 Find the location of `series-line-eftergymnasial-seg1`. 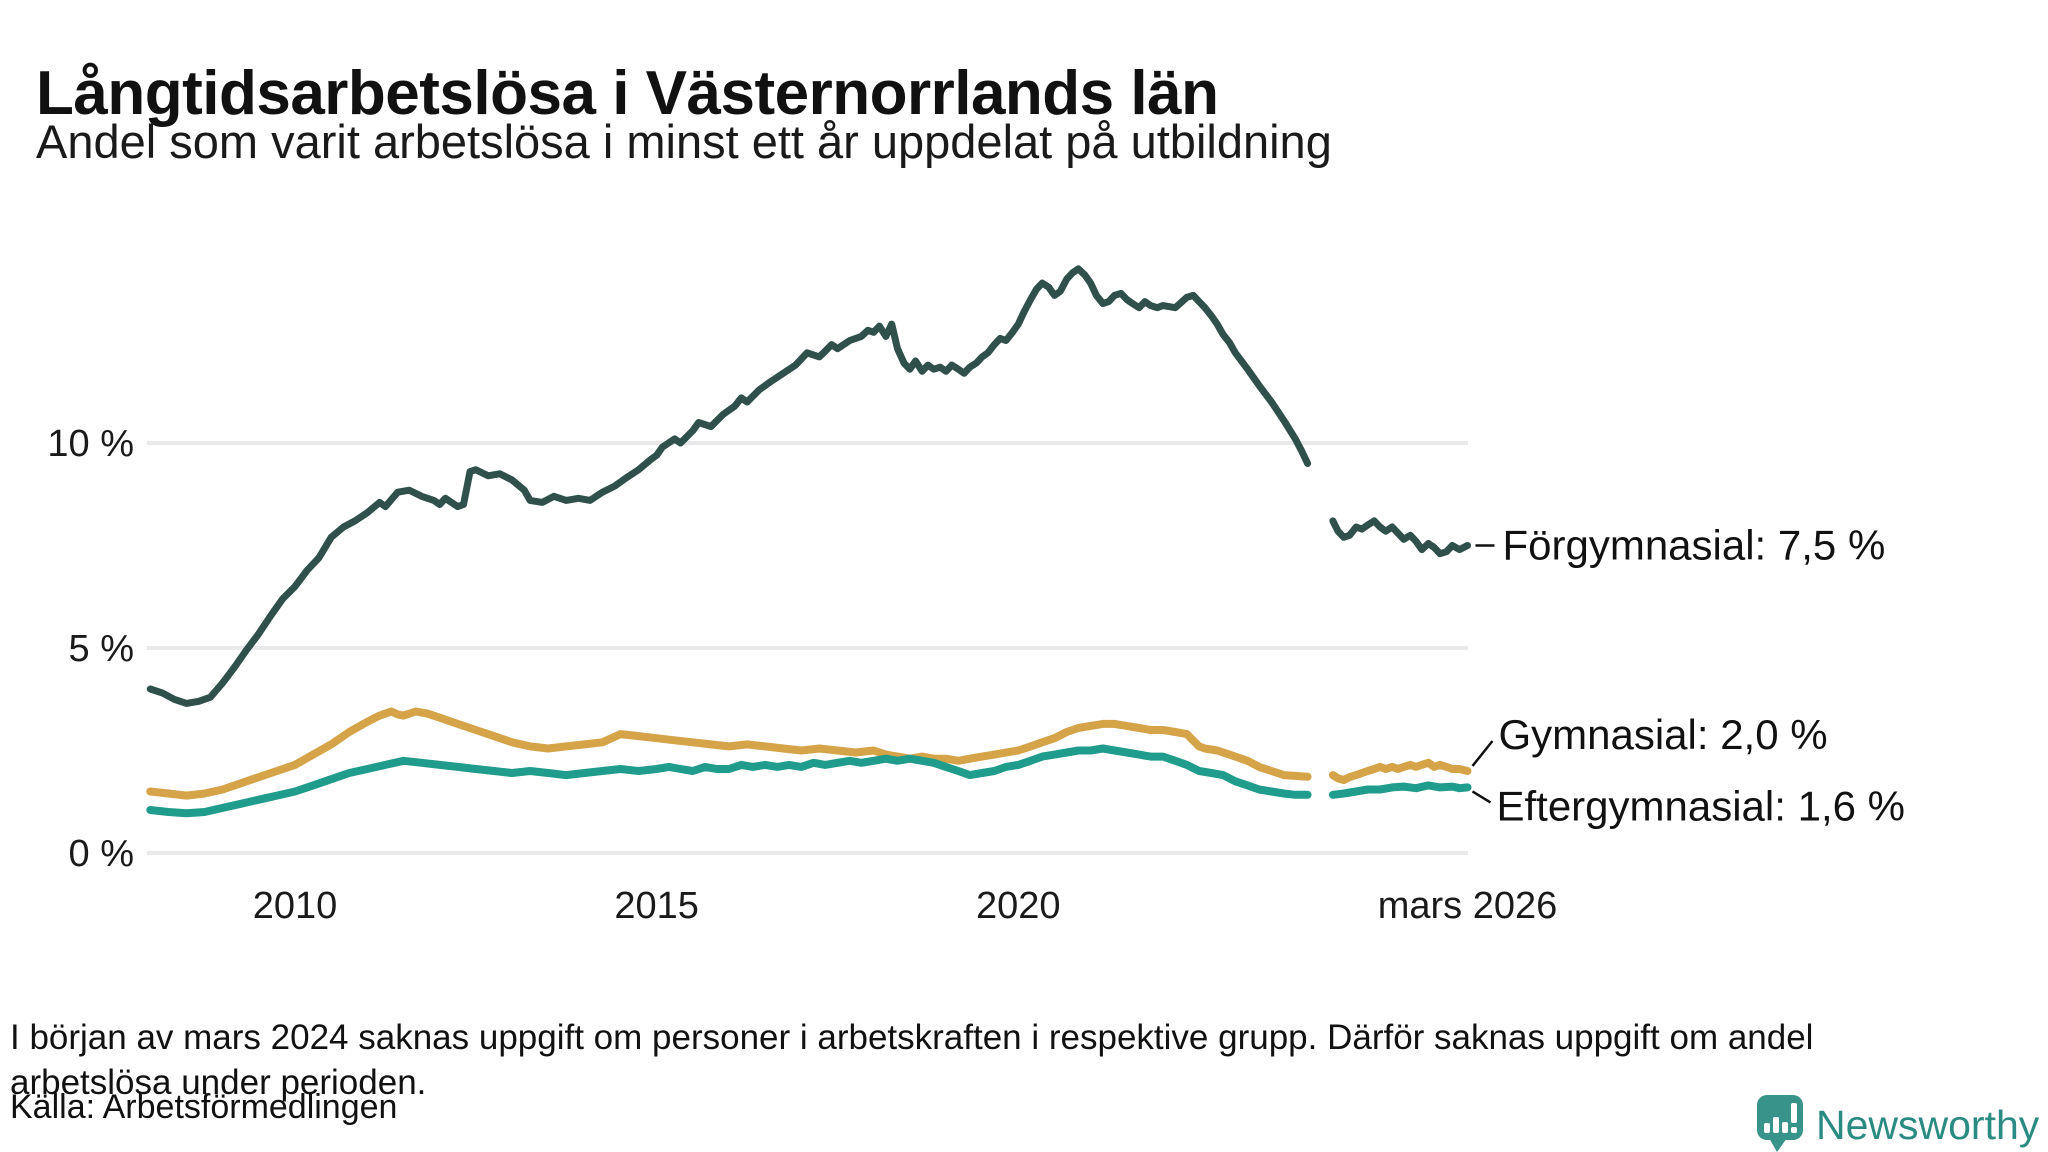

series-line-eftergymnasial-seg1 is located at coordinates (1400, 790).